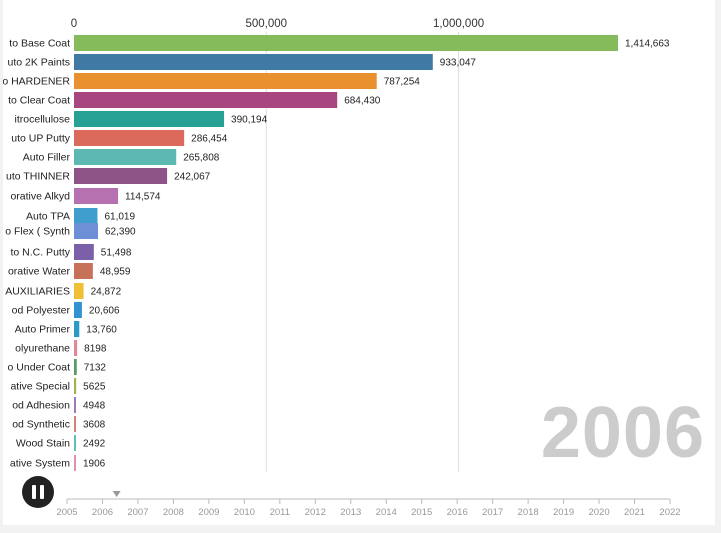 The image size is (721, 533). I want to click on category-label: o HARDENER, so click(36, 82).